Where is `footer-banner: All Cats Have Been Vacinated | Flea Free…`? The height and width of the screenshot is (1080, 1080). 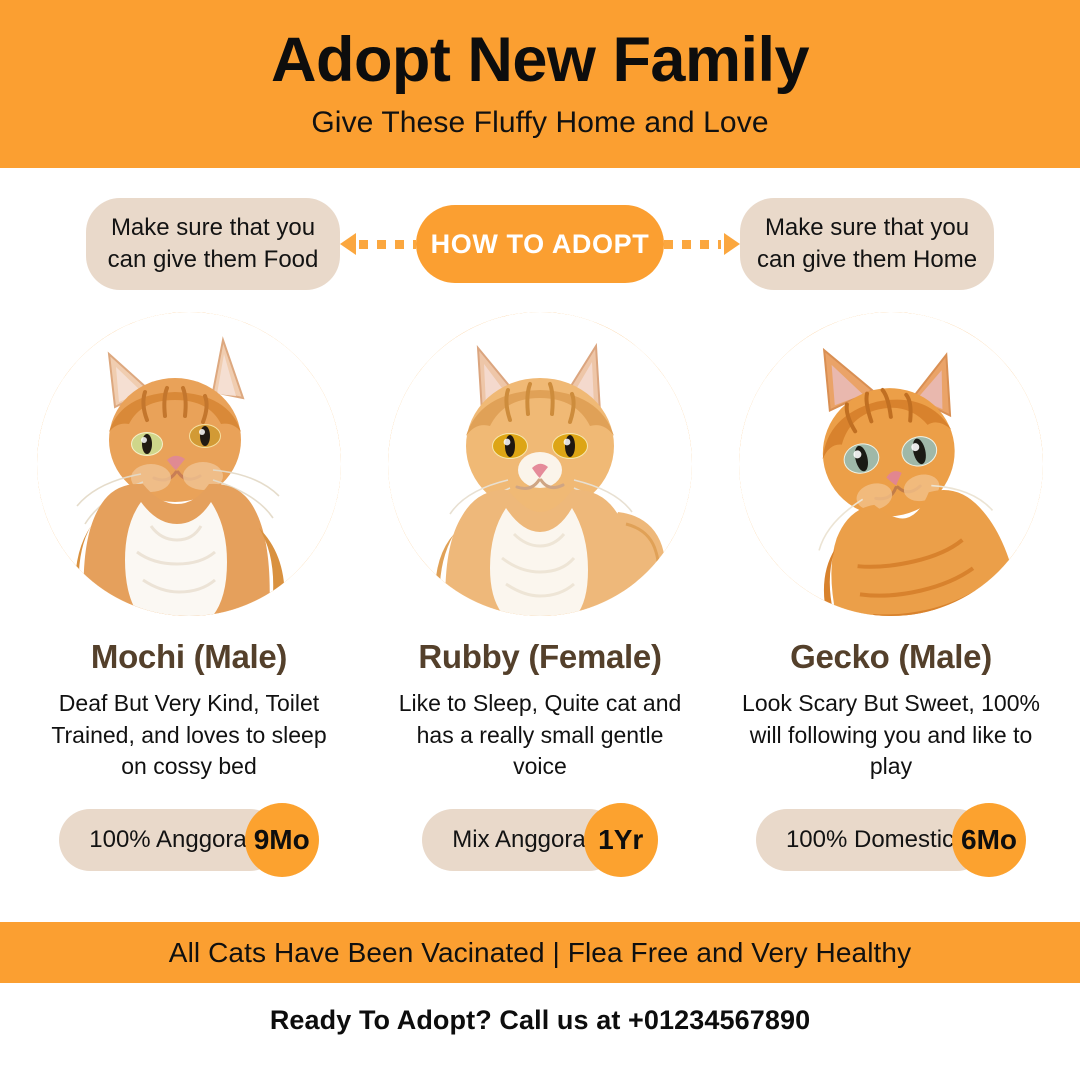 footer-banner: All Cats Have Been Vacinated | Flea Free… is located at coordinates (540, 952).